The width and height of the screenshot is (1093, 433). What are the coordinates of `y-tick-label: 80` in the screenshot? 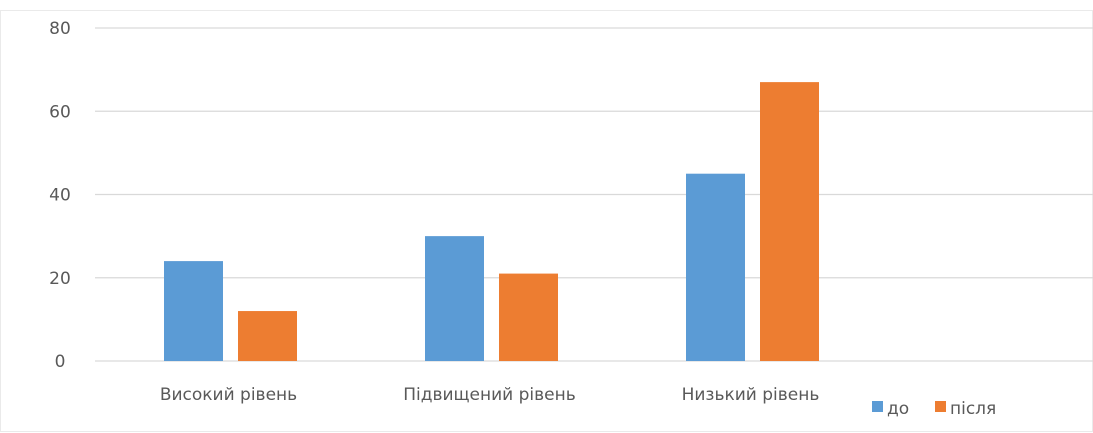 It's located at (60, 29).